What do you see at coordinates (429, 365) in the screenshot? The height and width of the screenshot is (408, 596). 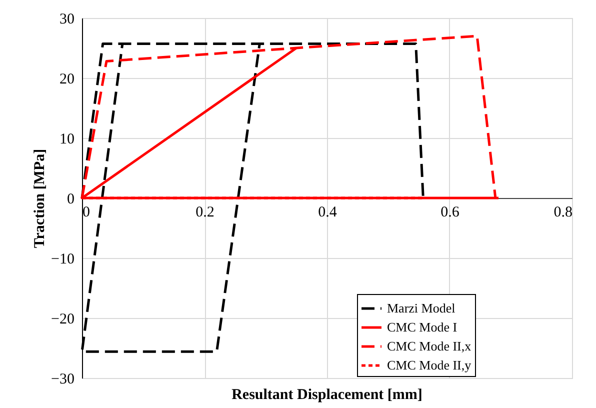 I see `legend-label: CMC Mode II,y` at bounding box center [429, 365].